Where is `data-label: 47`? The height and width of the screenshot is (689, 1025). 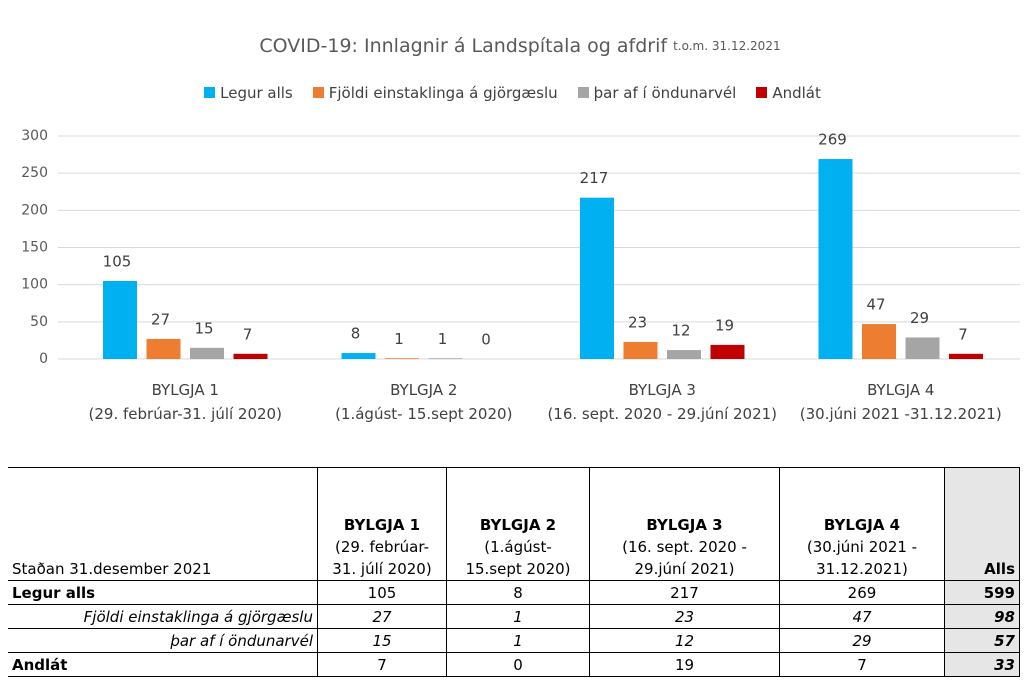
data-label: 47 is located at coordinates (875, 305).